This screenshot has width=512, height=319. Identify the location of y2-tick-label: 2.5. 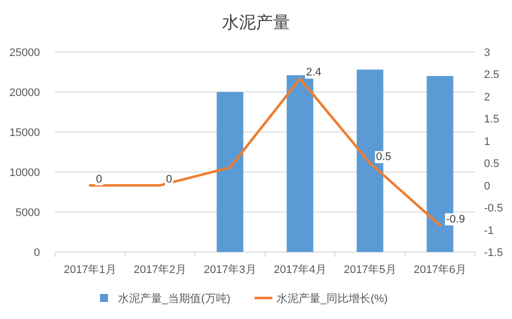
(492, 75).